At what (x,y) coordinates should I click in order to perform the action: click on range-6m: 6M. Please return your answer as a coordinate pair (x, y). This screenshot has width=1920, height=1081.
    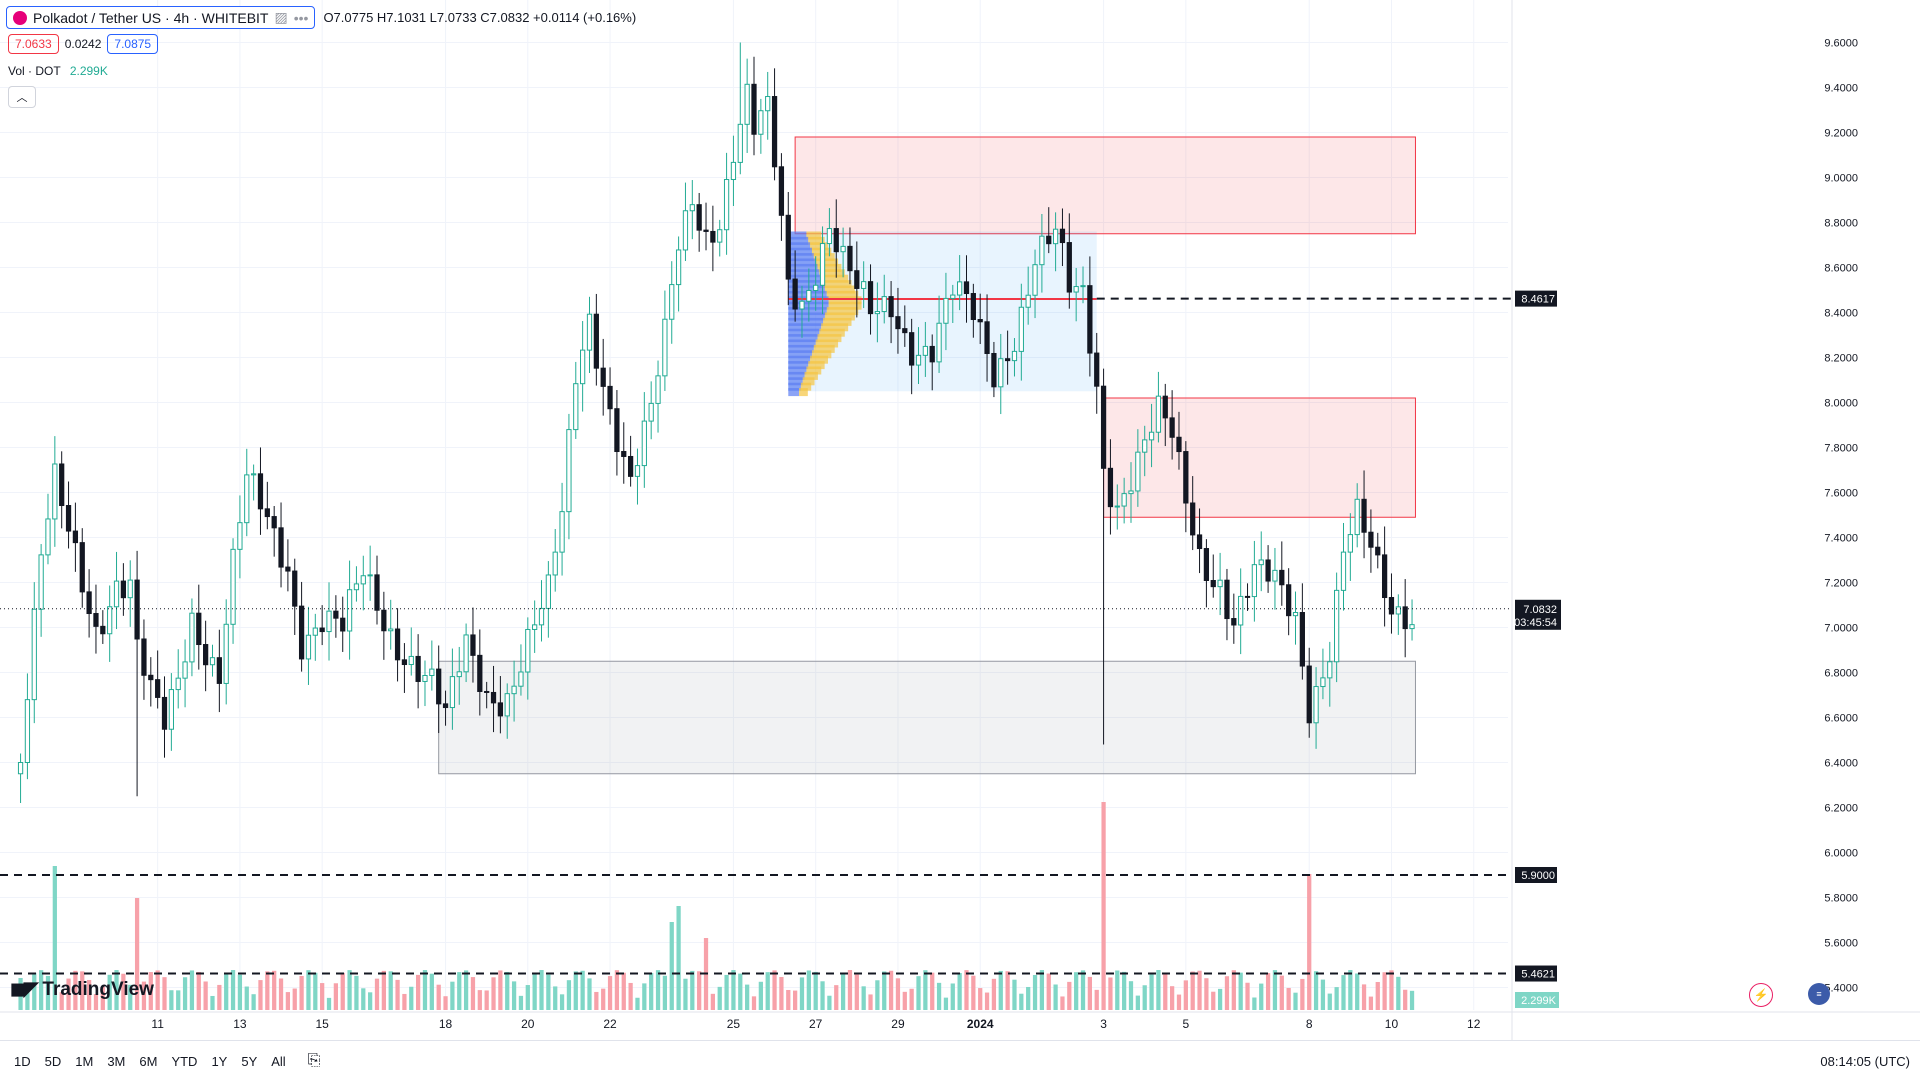
    Looking at the image, I should click on (148, 1061).